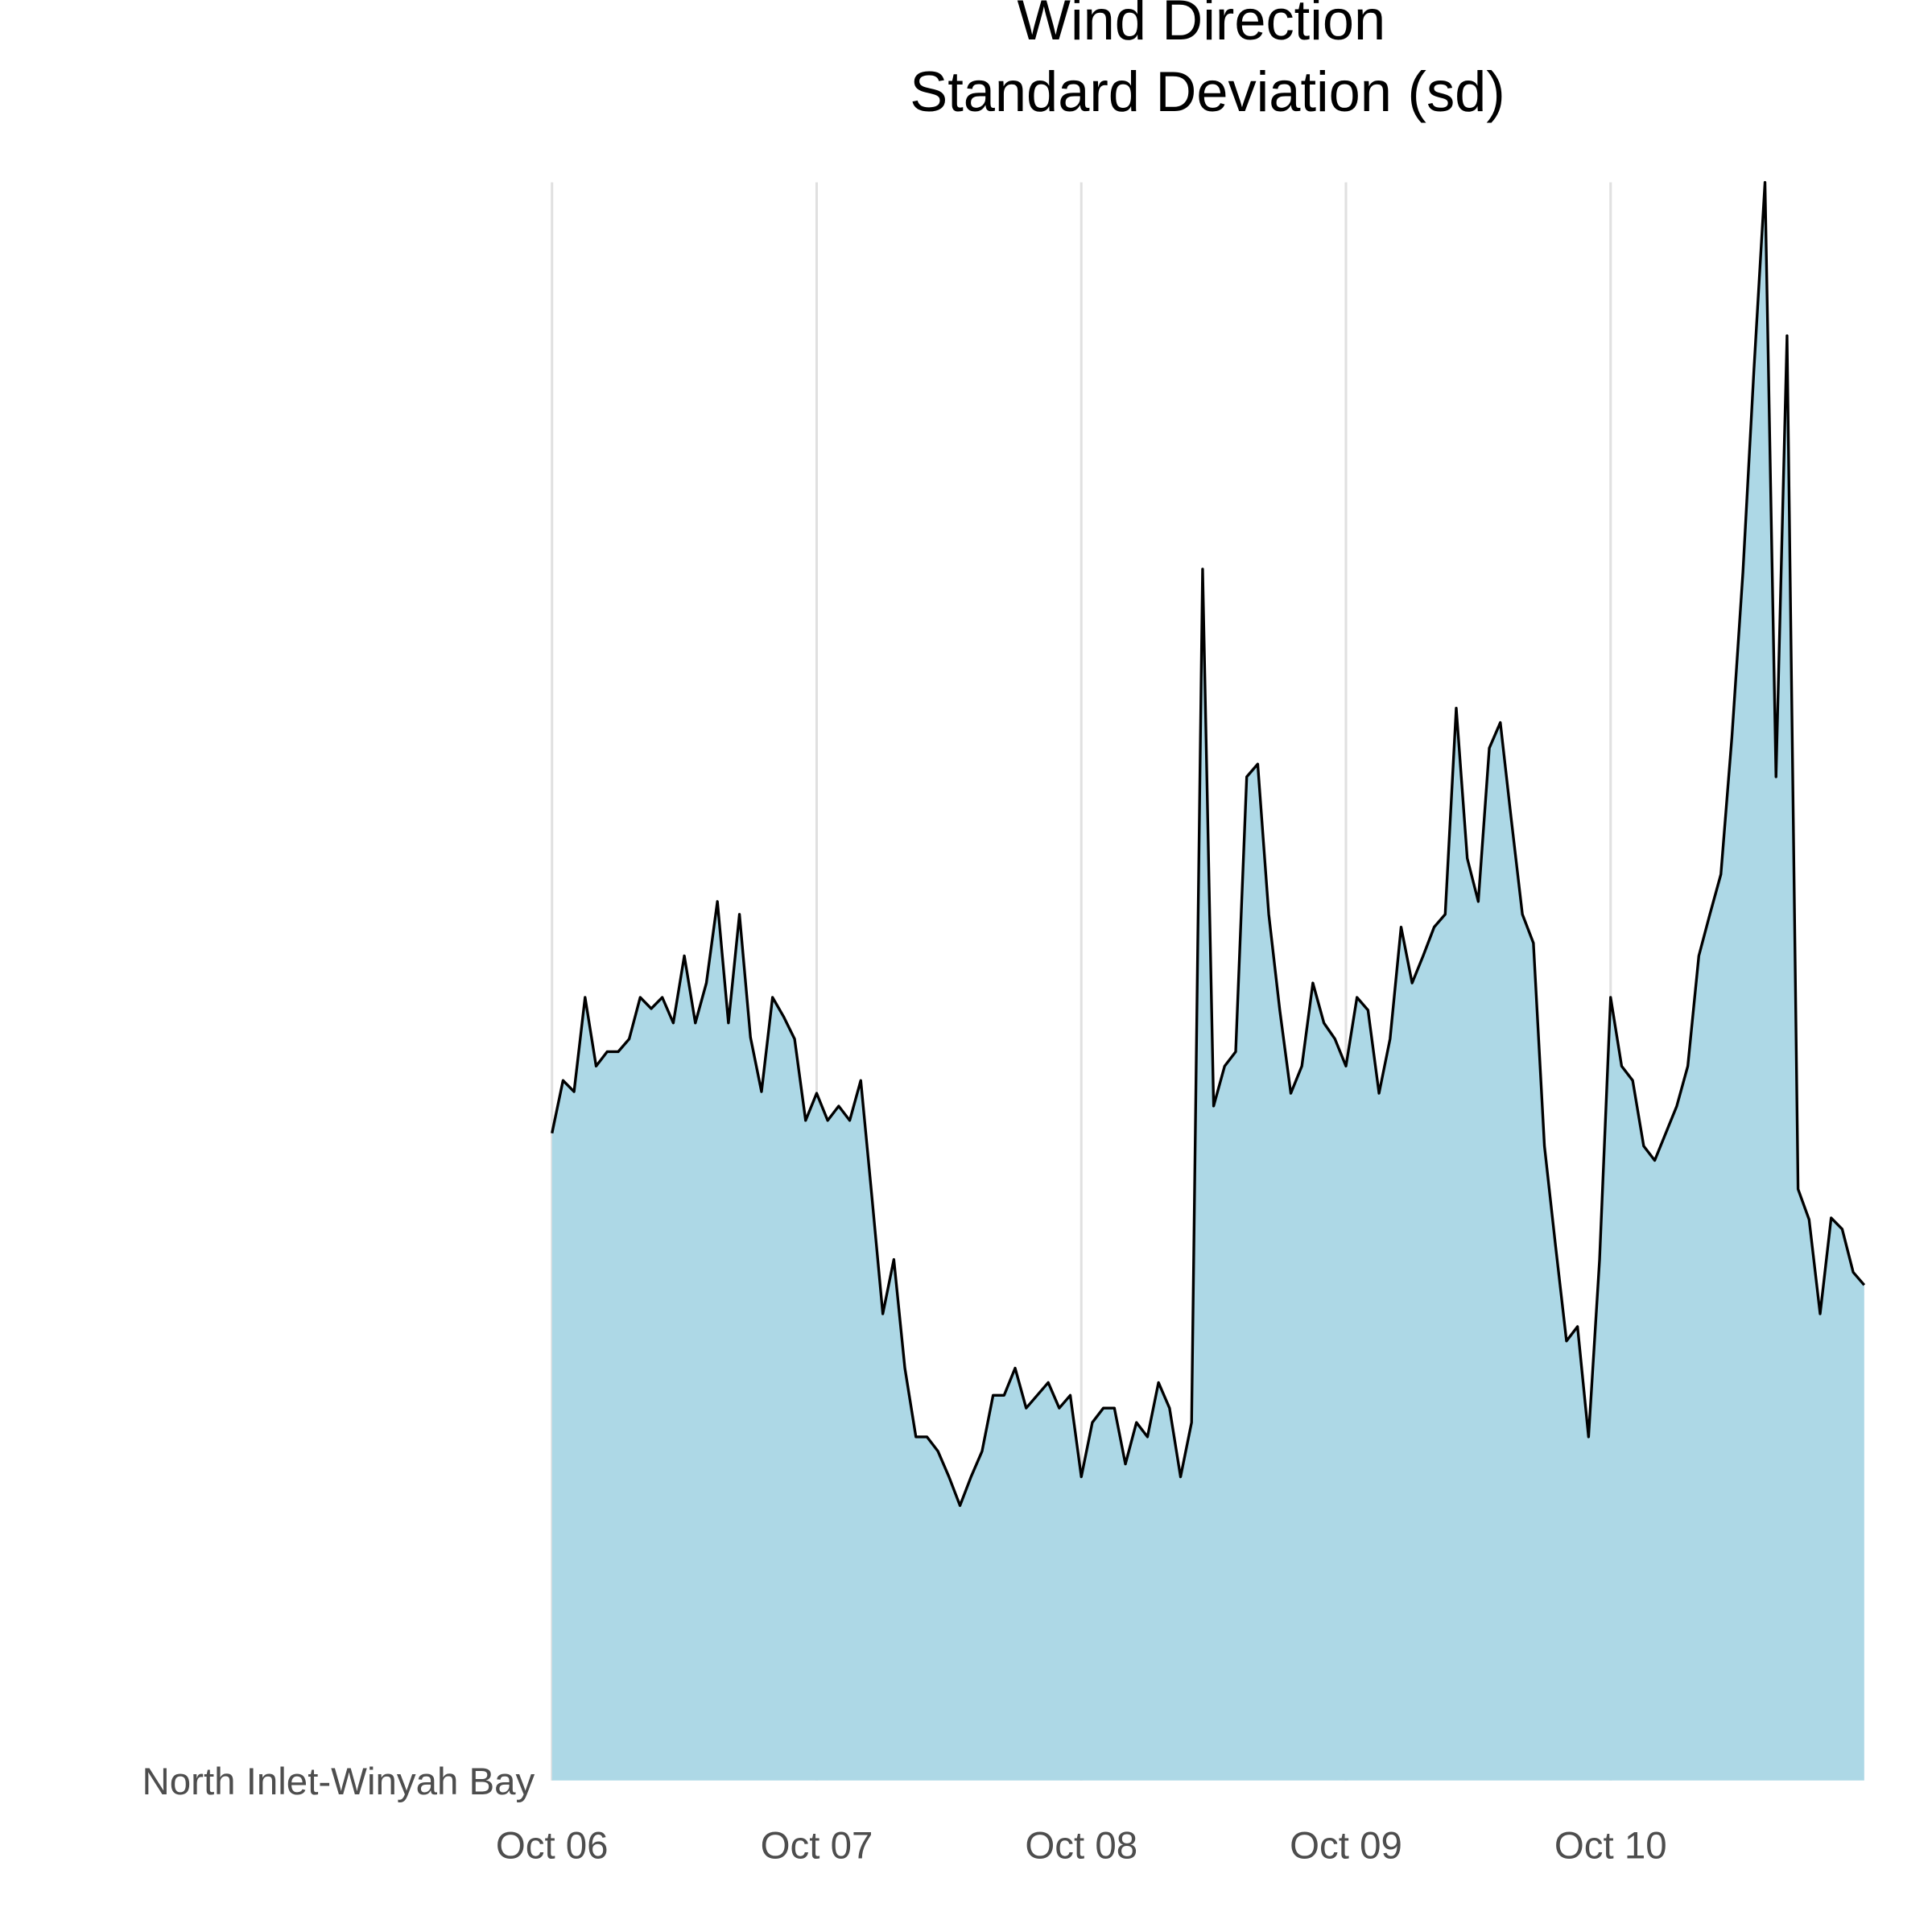 Image resolution: width=1932 pixels, height=1932 pixels. I want to click on chart-title: Wind Direction, so click(1202, 26).